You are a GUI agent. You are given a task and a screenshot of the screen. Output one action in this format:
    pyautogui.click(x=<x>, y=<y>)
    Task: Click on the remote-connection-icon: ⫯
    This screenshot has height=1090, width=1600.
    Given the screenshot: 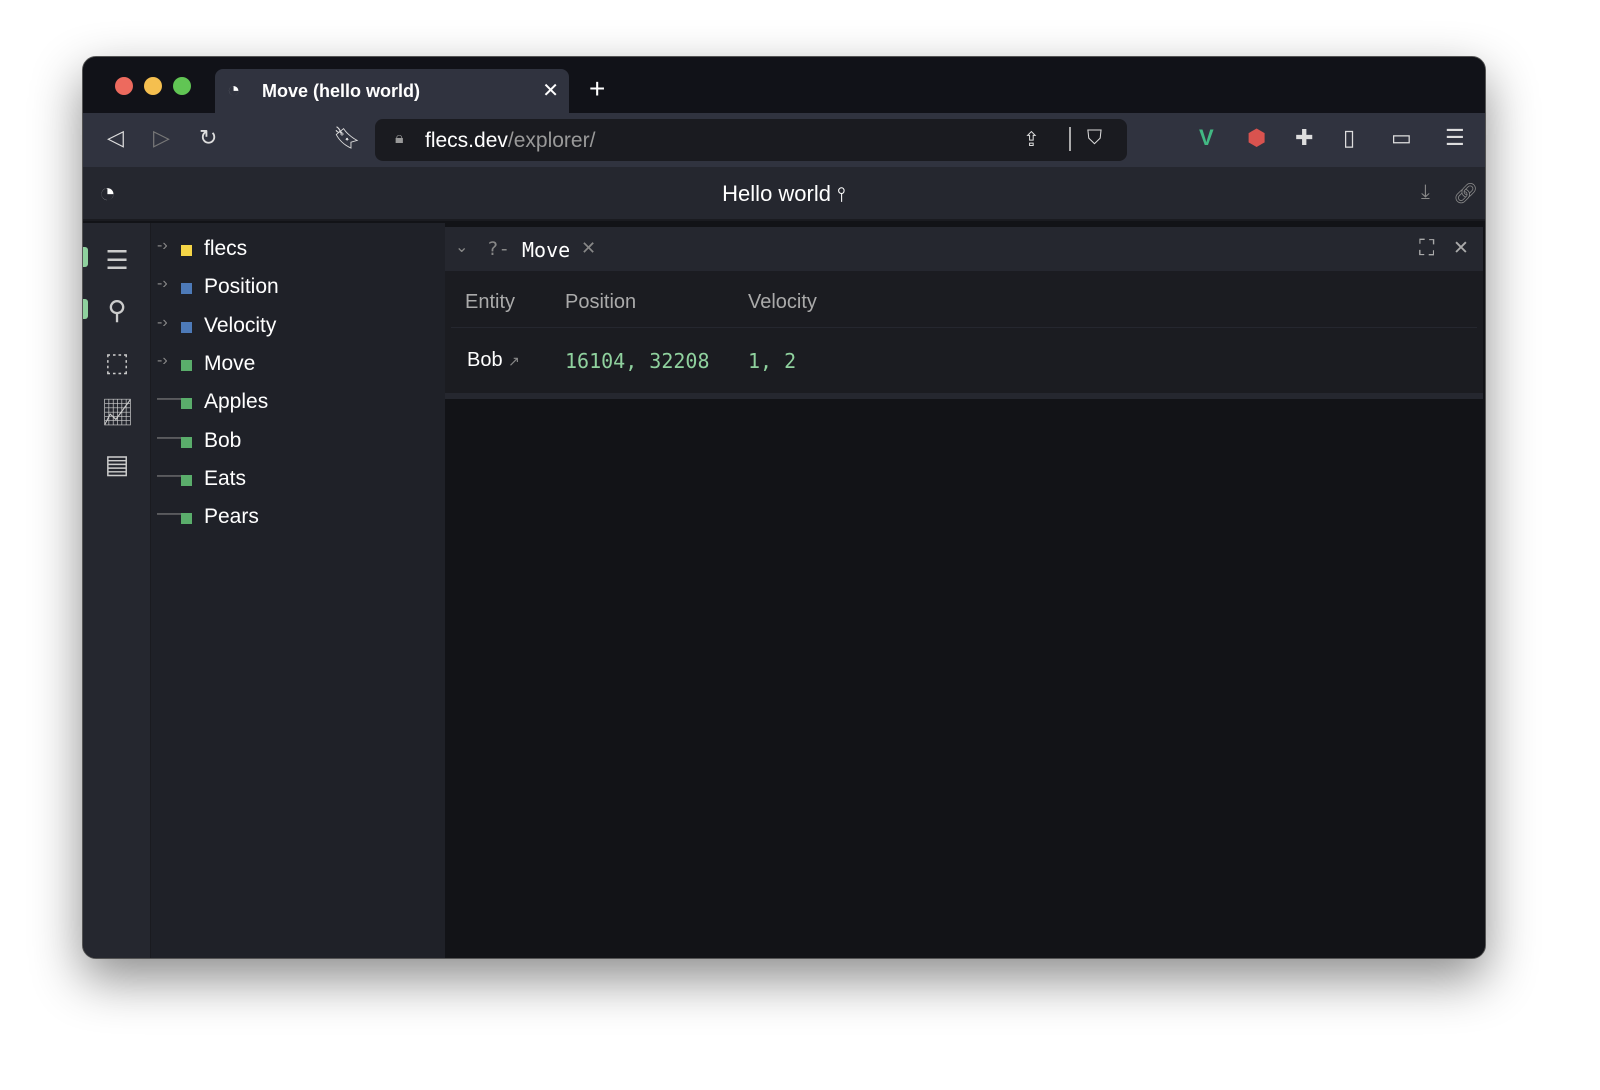 What is the action you would take?
    pyautogui.click(x=841, y=195)
    